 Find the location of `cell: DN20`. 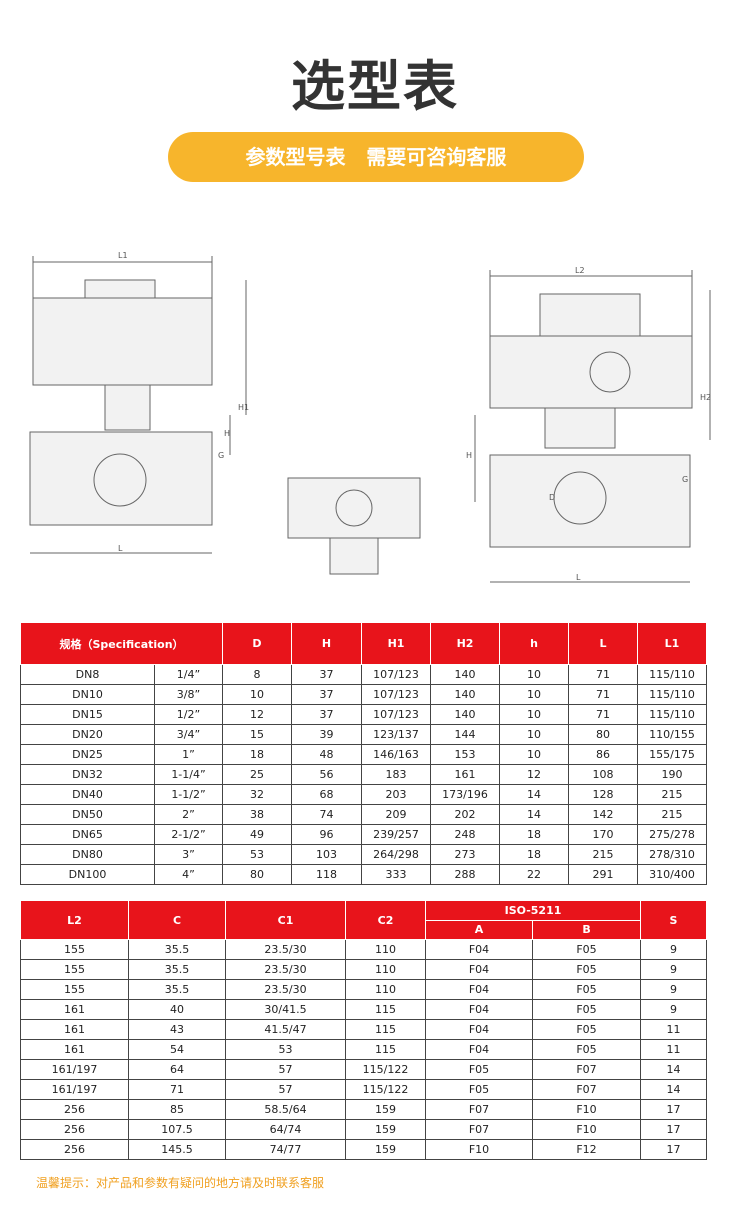

cell: DN20 is located at coordinates (87, 734).